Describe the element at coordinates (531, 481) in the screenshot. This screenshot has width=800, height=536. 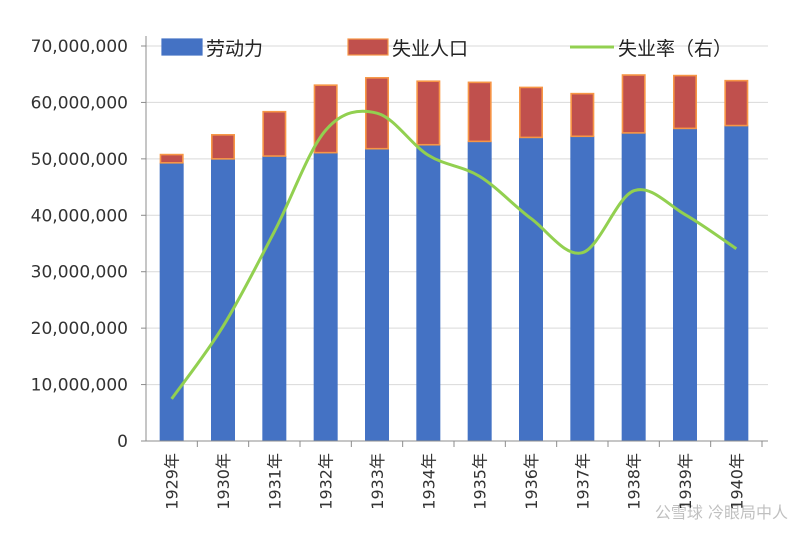
I see `x-tick-label: 1936年` at that location.